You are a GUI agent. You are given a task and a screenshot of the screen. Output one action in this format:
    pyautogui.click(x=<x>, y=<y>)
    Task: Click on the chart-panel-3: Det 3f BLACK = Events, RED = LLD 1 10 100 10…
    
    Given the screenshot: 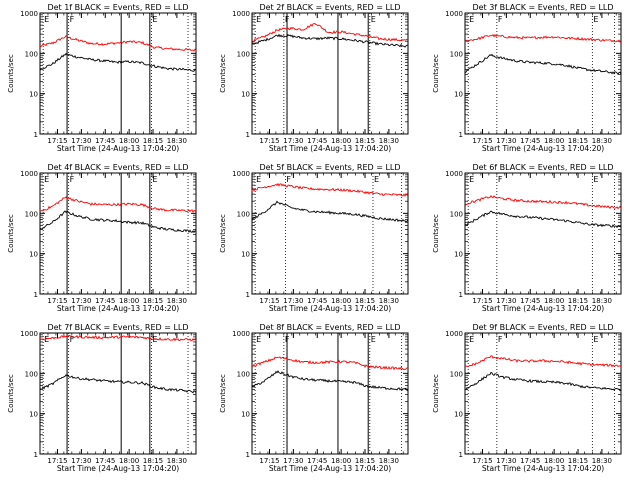 What is the action you would take?
    pyautogui.click(x=527, y=78)
    